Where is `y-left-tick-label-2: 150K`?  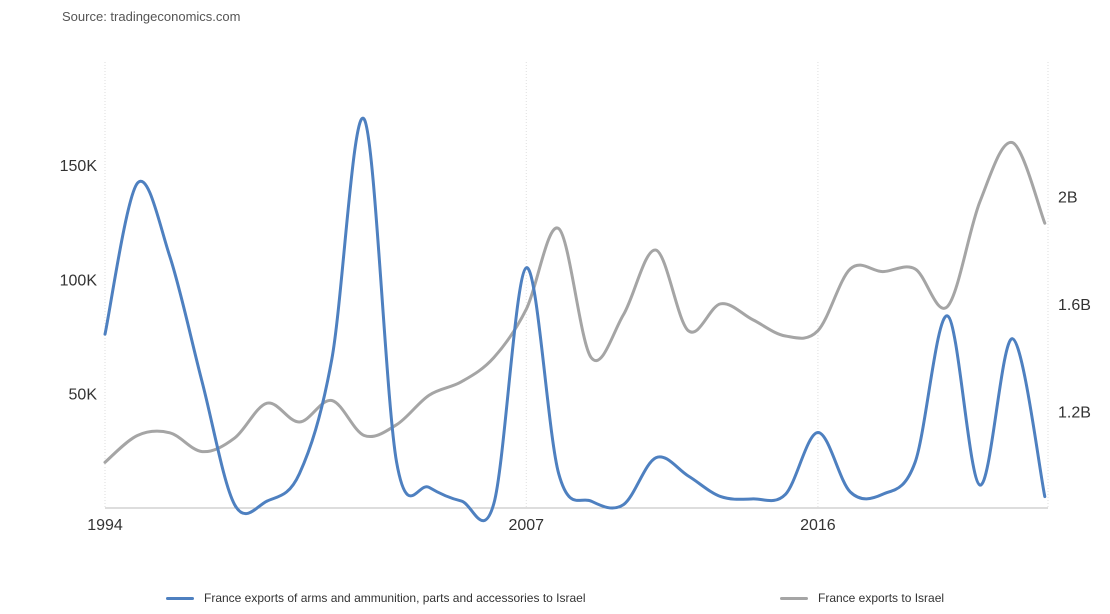 y-left-tick-label-2: 150K is located at coordinates (79, 166).